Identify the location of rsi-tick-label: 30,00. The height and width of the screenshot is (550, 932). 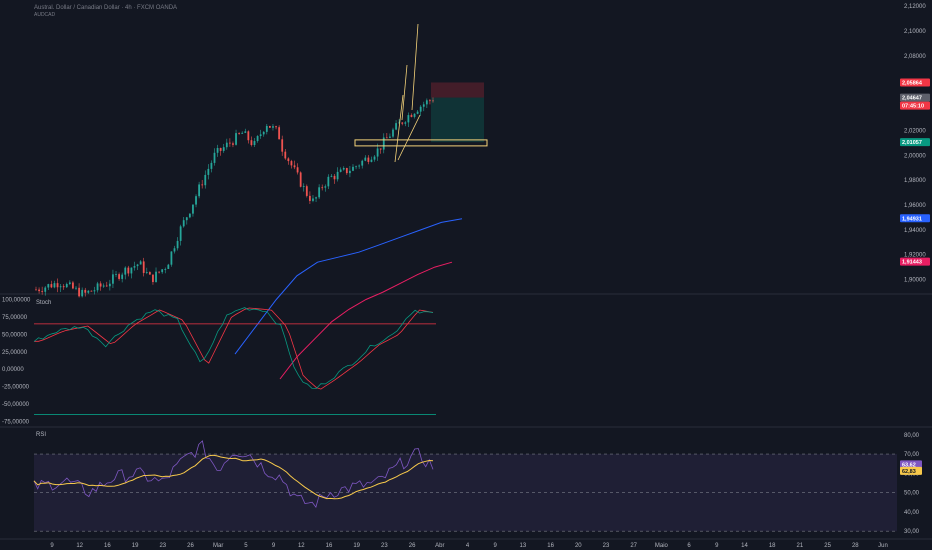
(912, 532).